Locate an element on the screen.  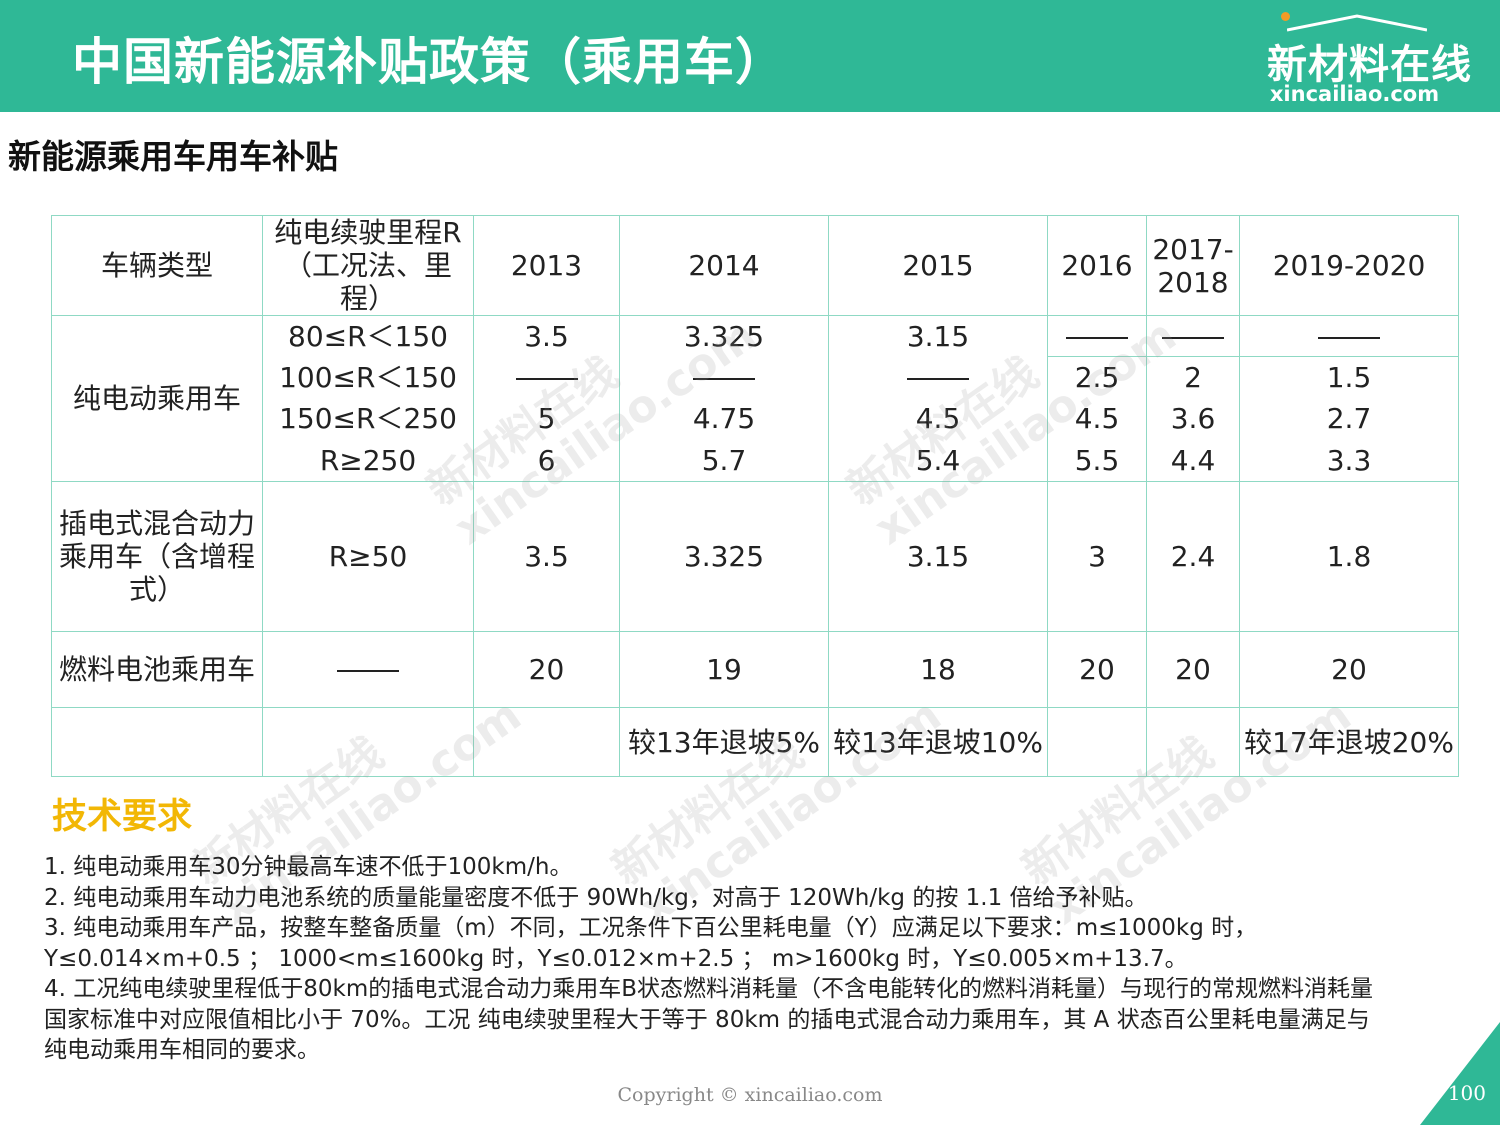
bev-value-cell: 5.5 is located at coordinates (1097, 461).